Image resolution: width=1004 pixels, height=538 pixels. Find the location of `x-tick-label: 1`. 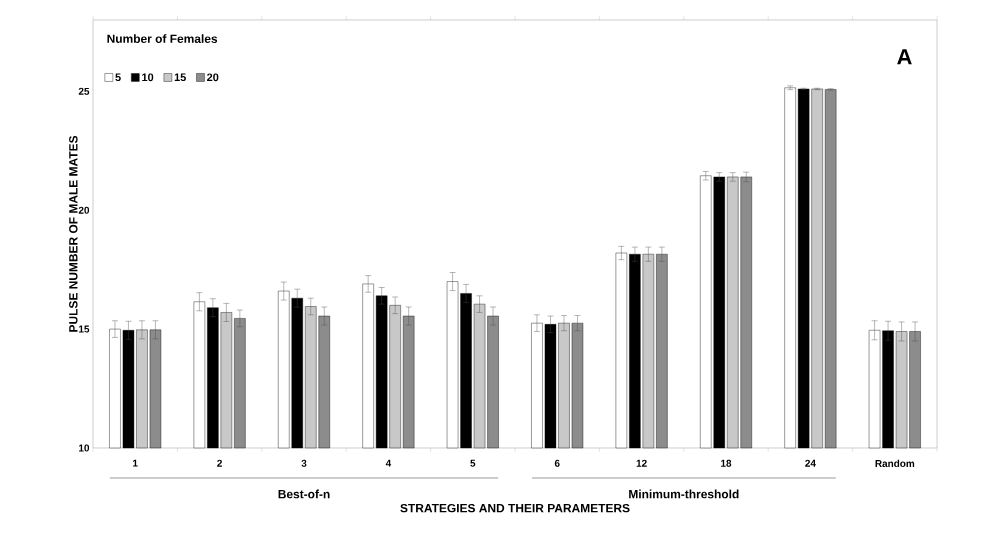

x-tick-label: 1 is located at coordinates (135, 463).